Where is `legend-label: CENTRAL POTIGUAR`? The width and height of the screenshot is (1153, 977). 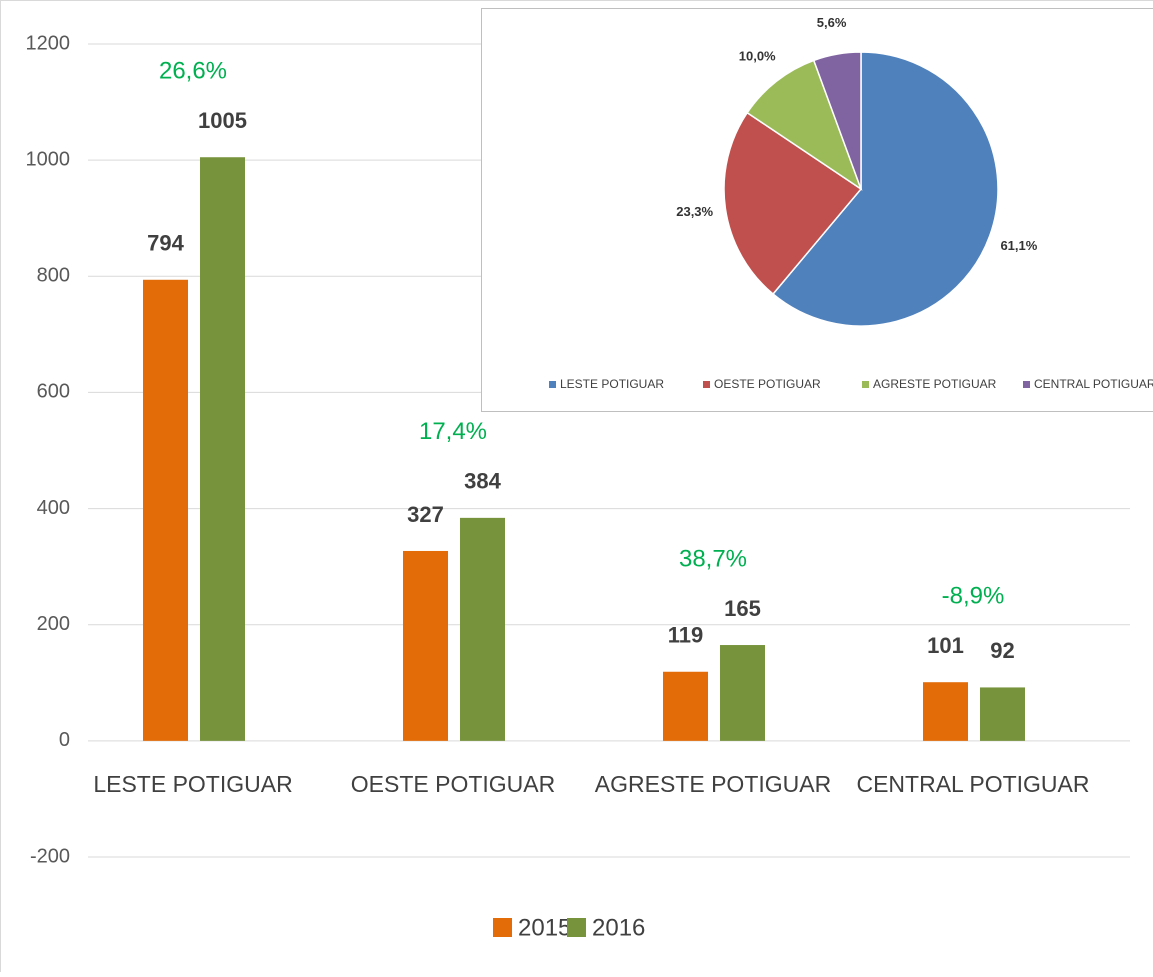 legend-label: CENTRAL POTIGUAR is located at coordinates (1093, 384).